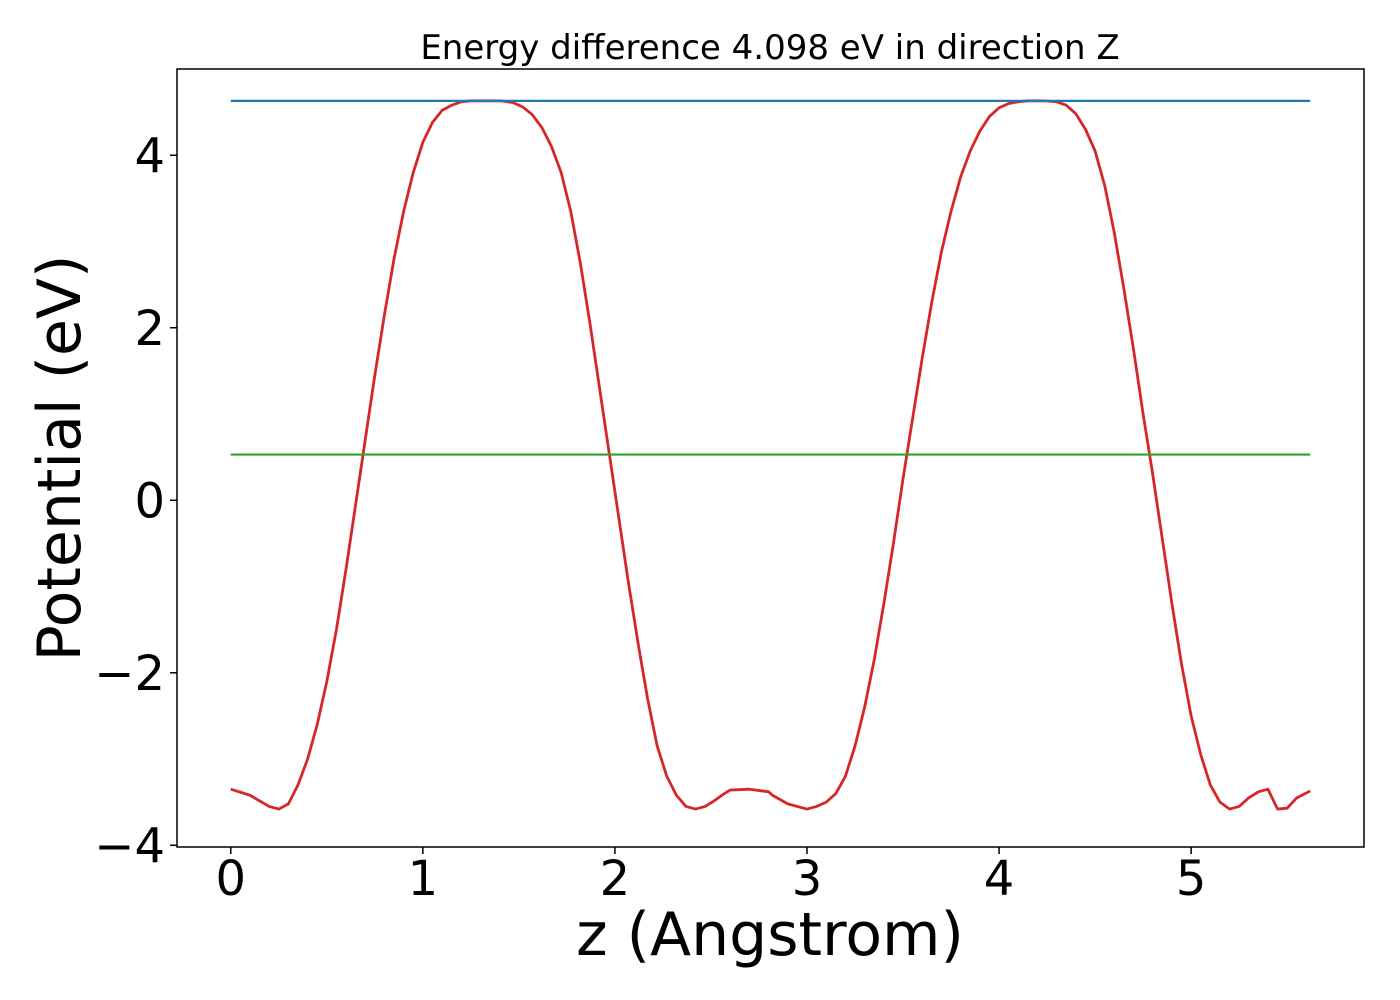  Describe the element at coordinates (1191, 879) in the screenshot. I see `x-tick-label: 5` at that location.